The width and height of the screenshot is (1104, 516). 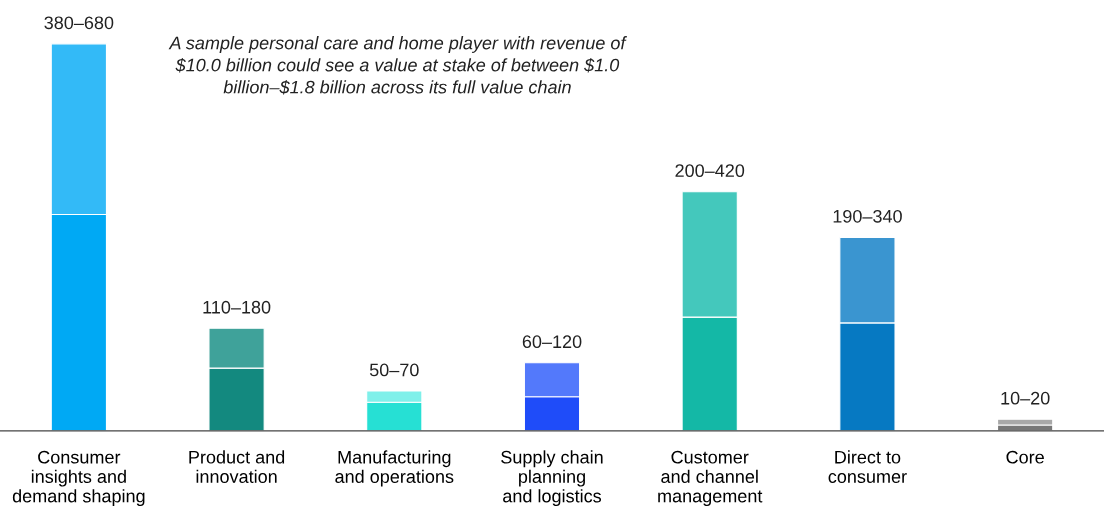 What do you see at coordinates (1025, 422) in the screenshot?
I see `bar` at bounding box center [1025, 422].